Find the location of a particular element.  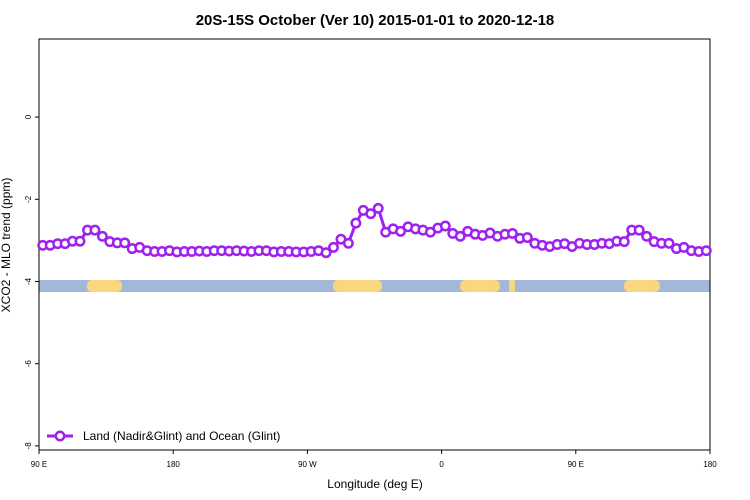

y-tick-label: -6 is located at coordinates (28, 364).